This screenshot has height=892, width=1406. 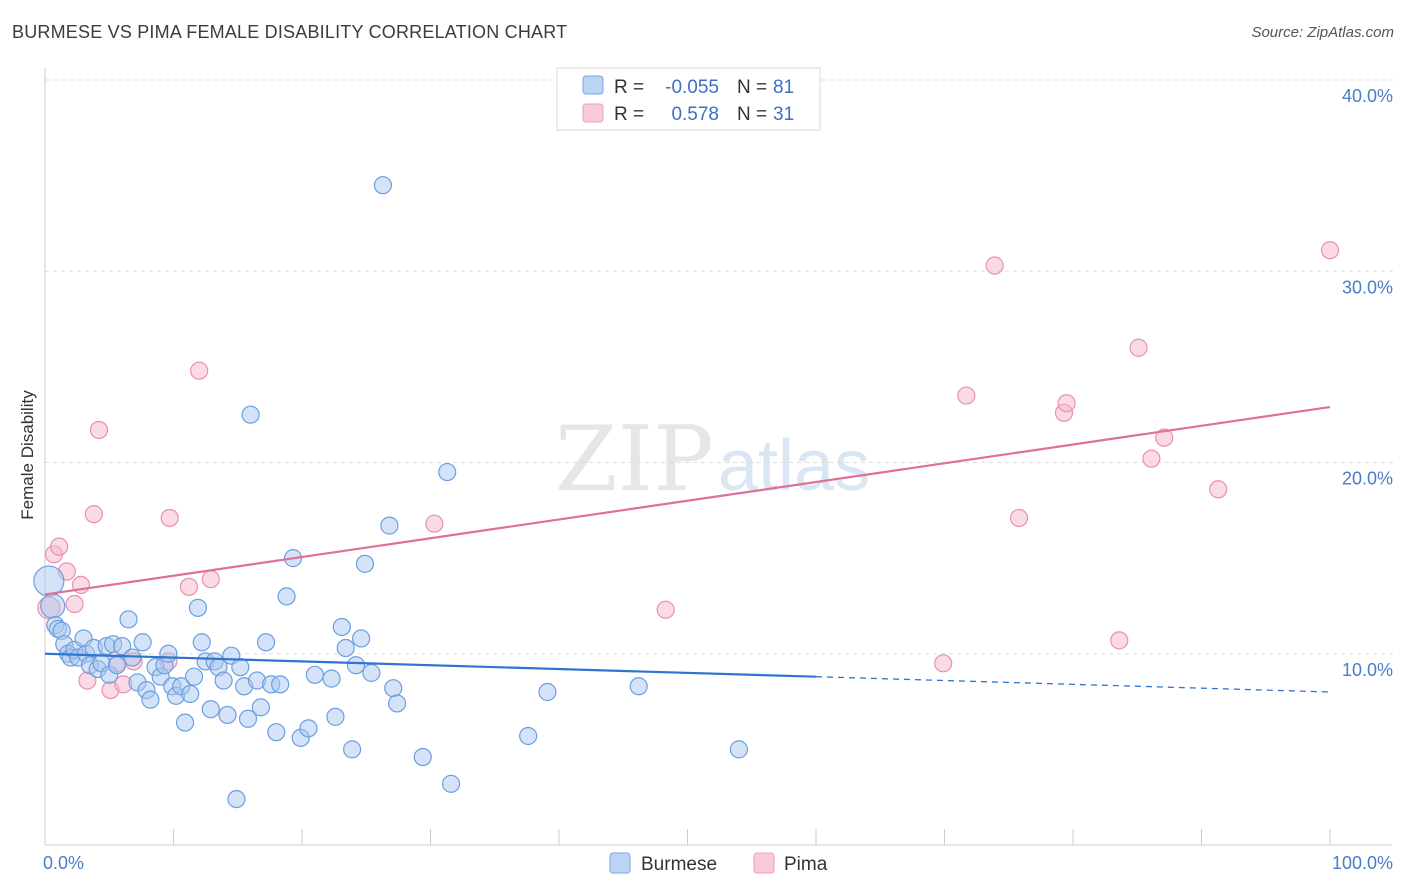 What do you see at coordinates (806, 864) in the screenshot?
I see `bottom-legend-pima-label: Pima` at bounding box center [806, 864].